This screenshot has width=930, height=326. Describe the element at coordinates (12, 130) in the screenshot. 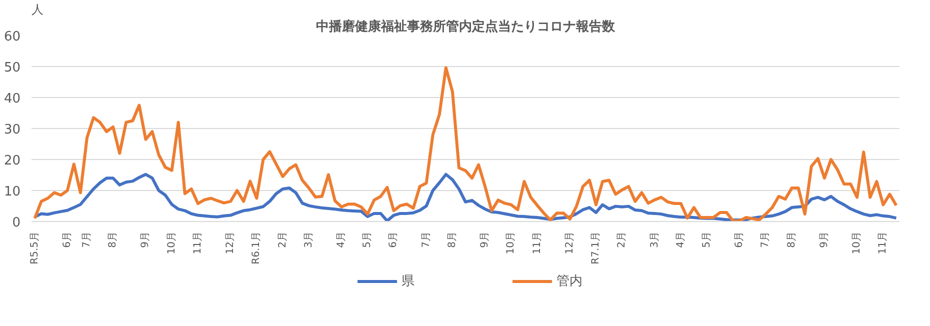

I see `y-tick-label: 30` at that location.